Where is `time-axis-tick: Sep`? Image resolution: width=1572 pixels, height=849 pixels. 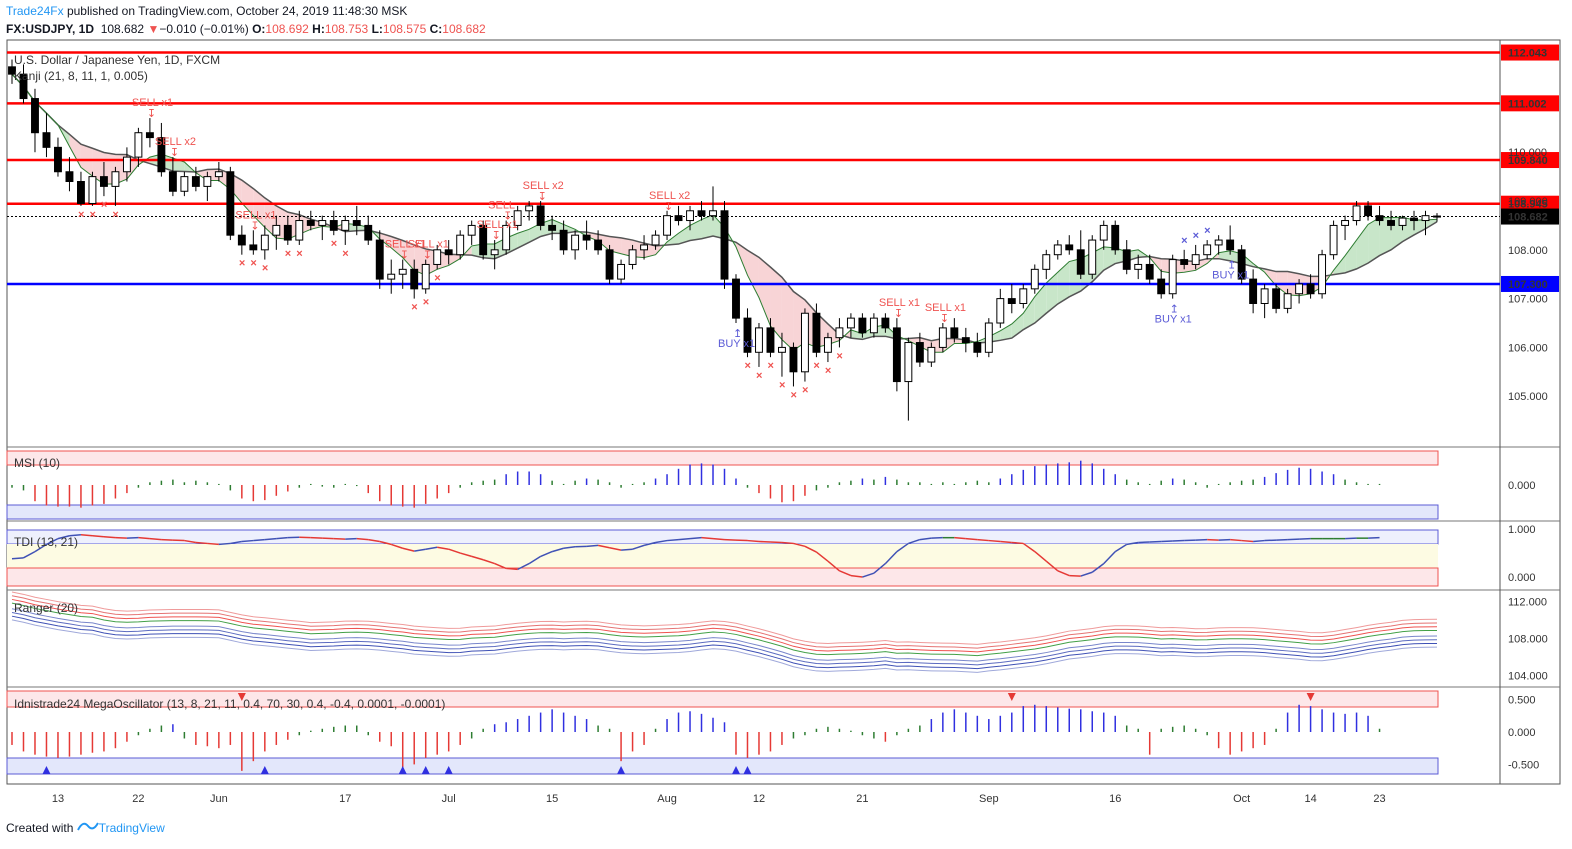 time-axis-tick: Sep is located at coordinates (989, 799).